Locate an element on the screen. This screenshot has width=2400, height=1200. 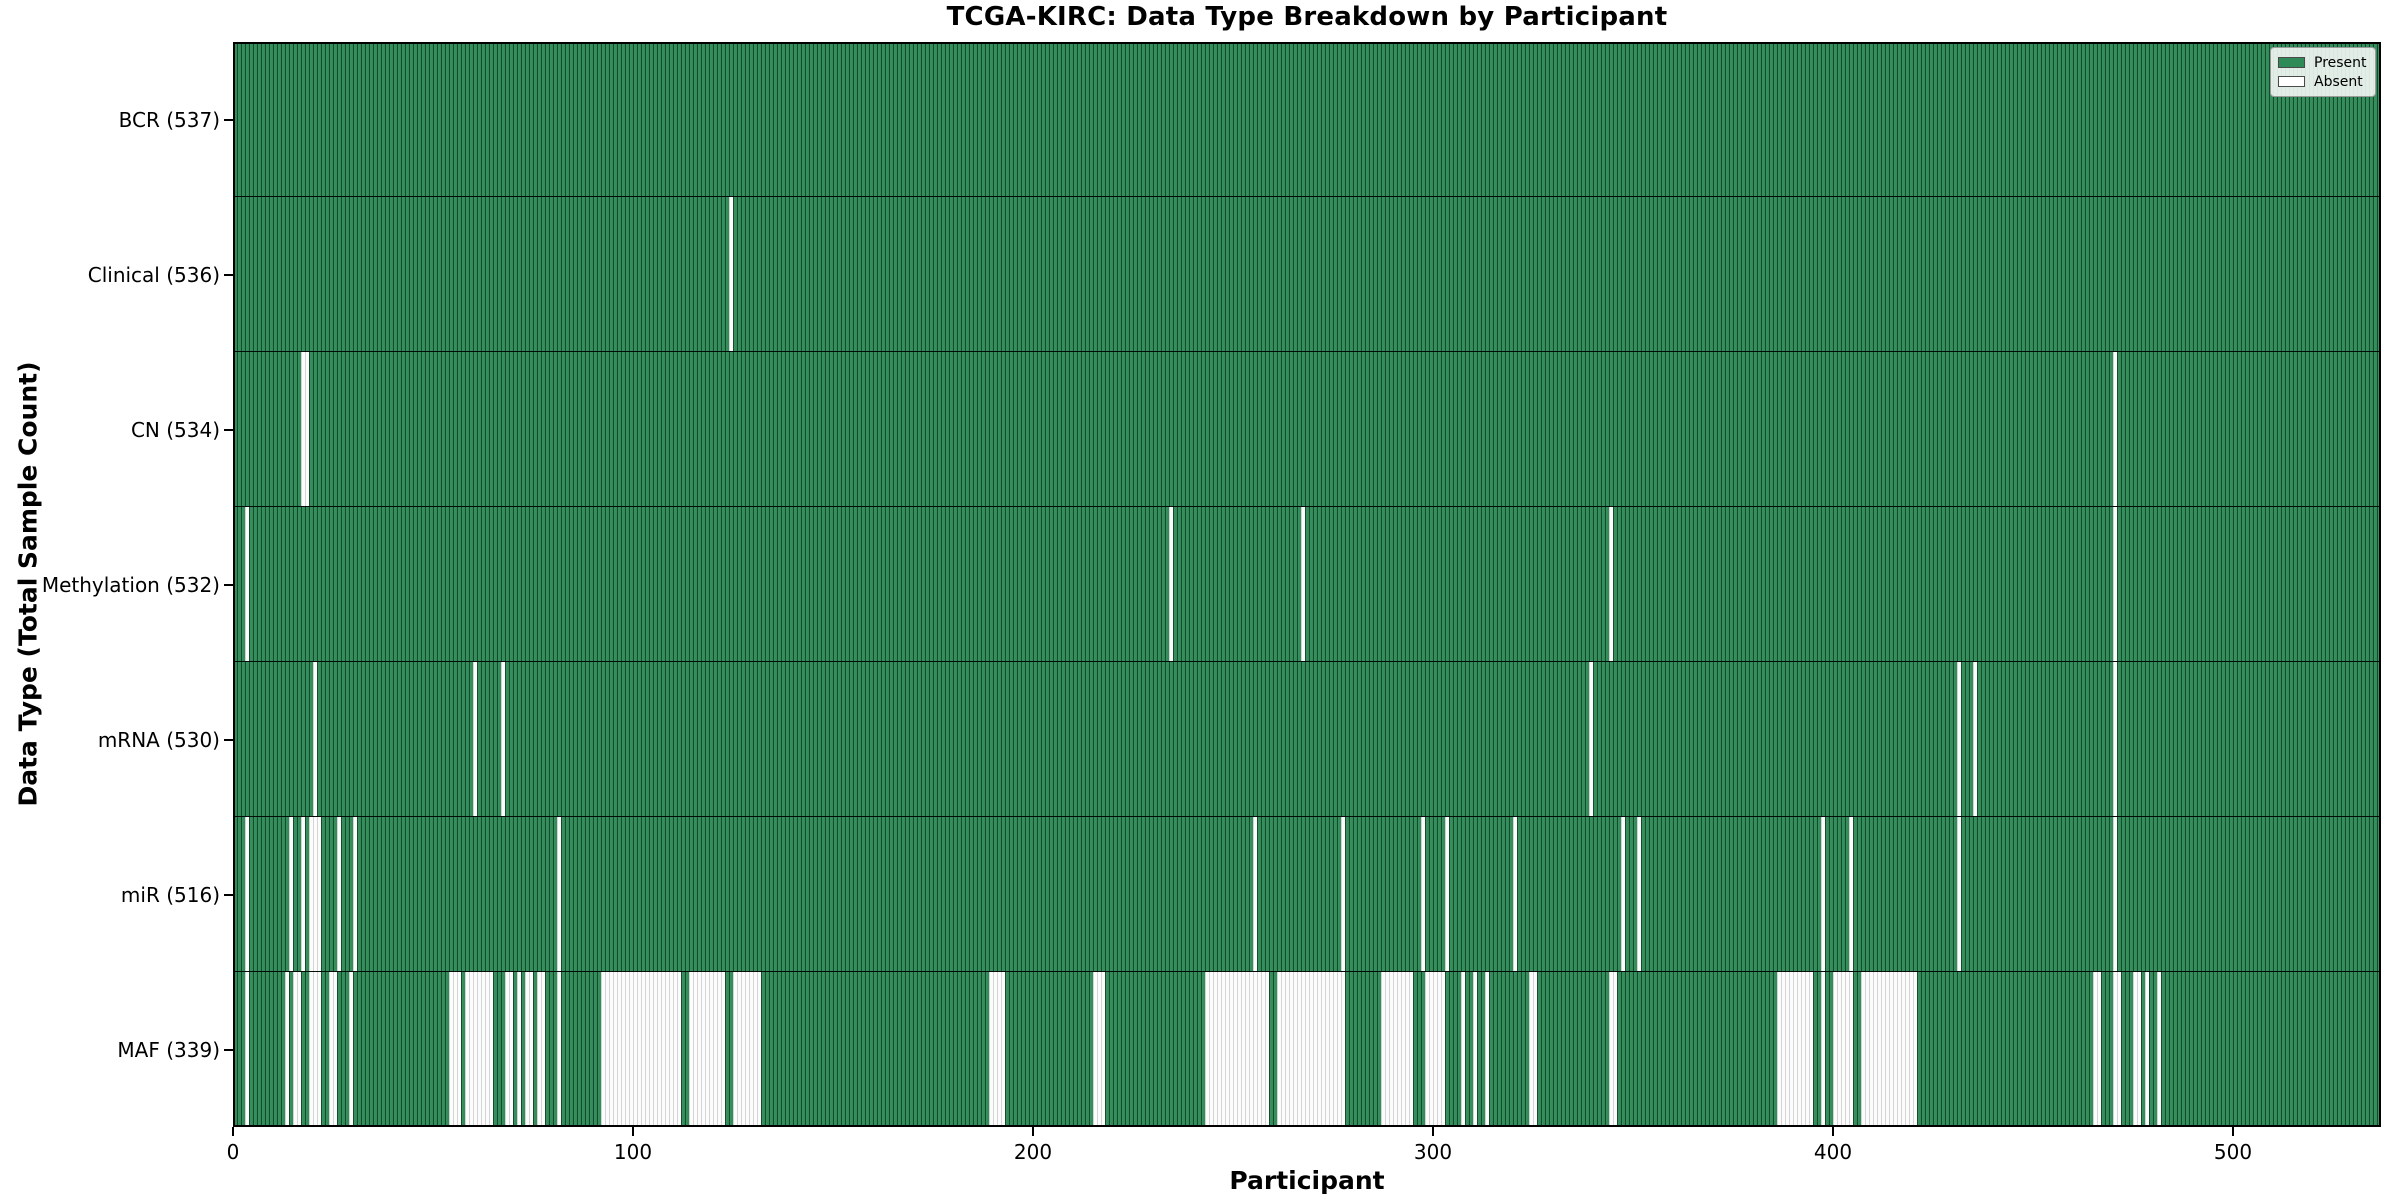
row-mrna is located at coordinates (1307, 739).